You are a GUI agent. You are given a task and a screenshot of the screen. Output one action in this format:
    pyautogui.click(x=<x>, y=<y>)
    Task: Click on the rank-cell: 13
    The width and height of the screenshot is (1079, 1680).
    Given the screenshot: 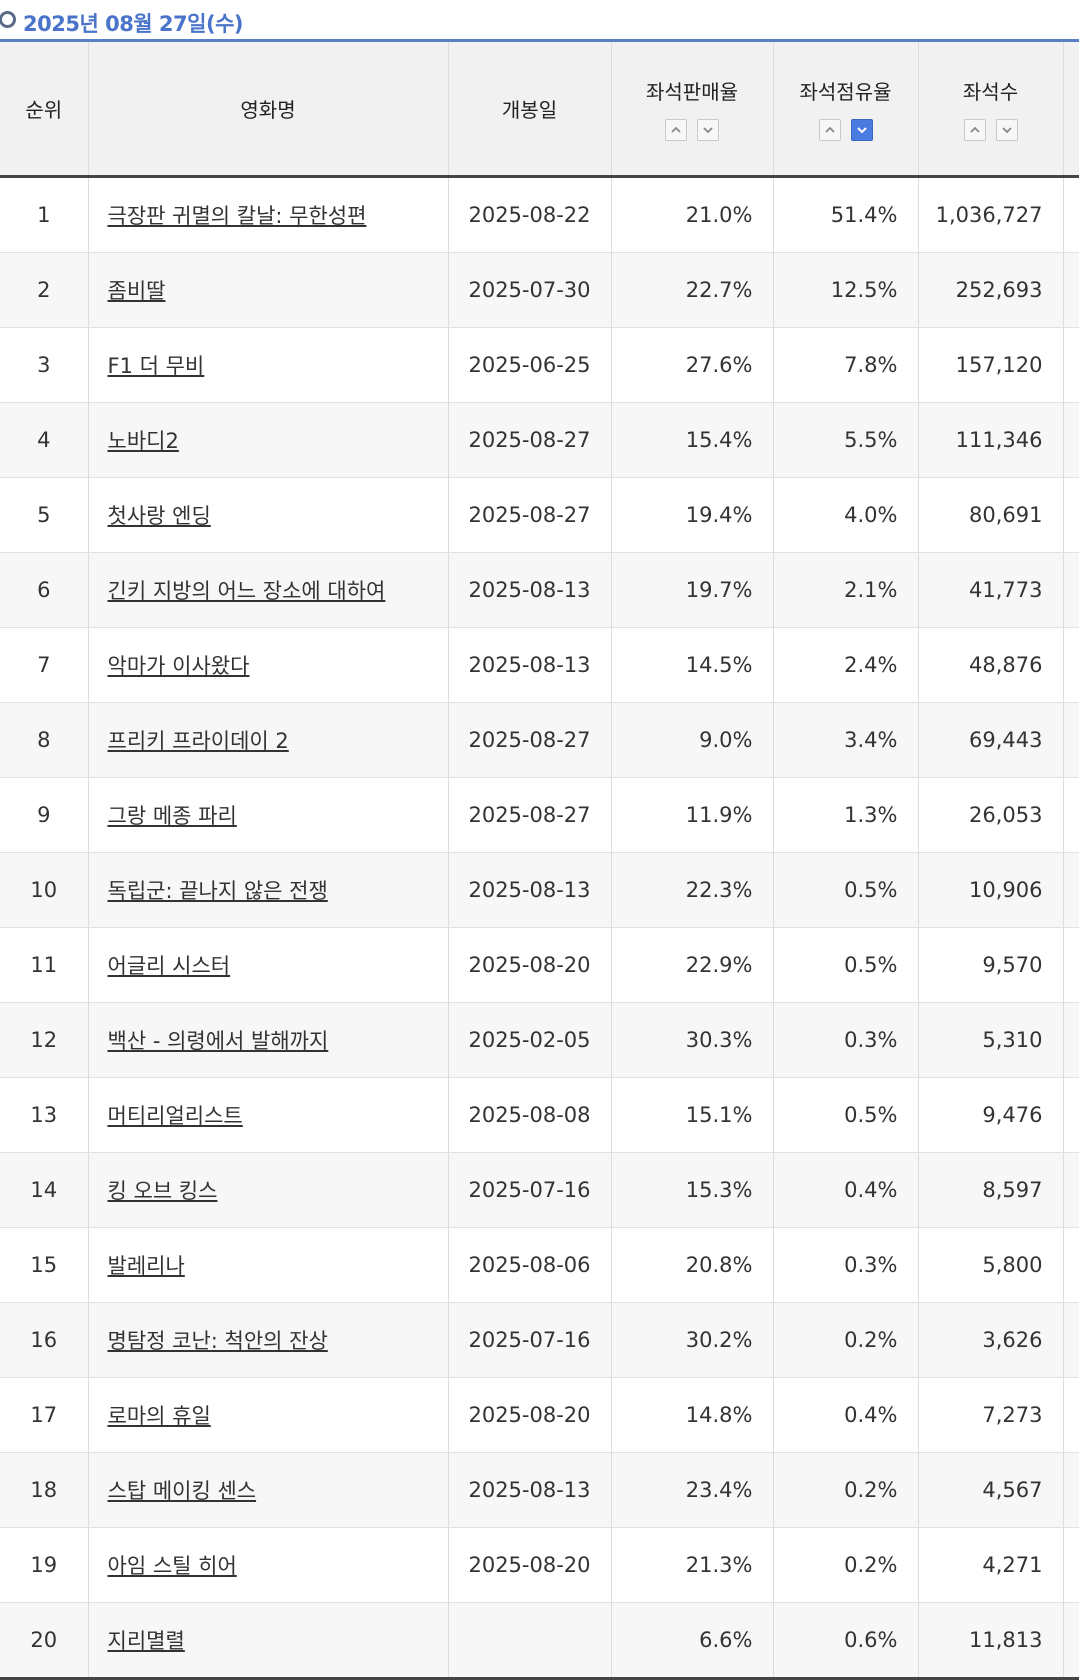 What is the action you would take?
    pyautogui.click(x=44, y=1115)
    